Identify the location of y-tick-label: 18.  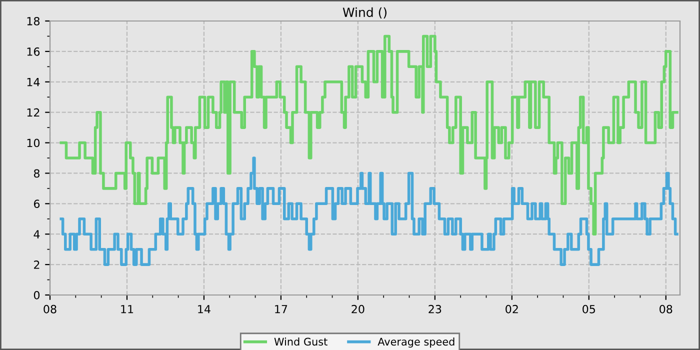
(33, 21).